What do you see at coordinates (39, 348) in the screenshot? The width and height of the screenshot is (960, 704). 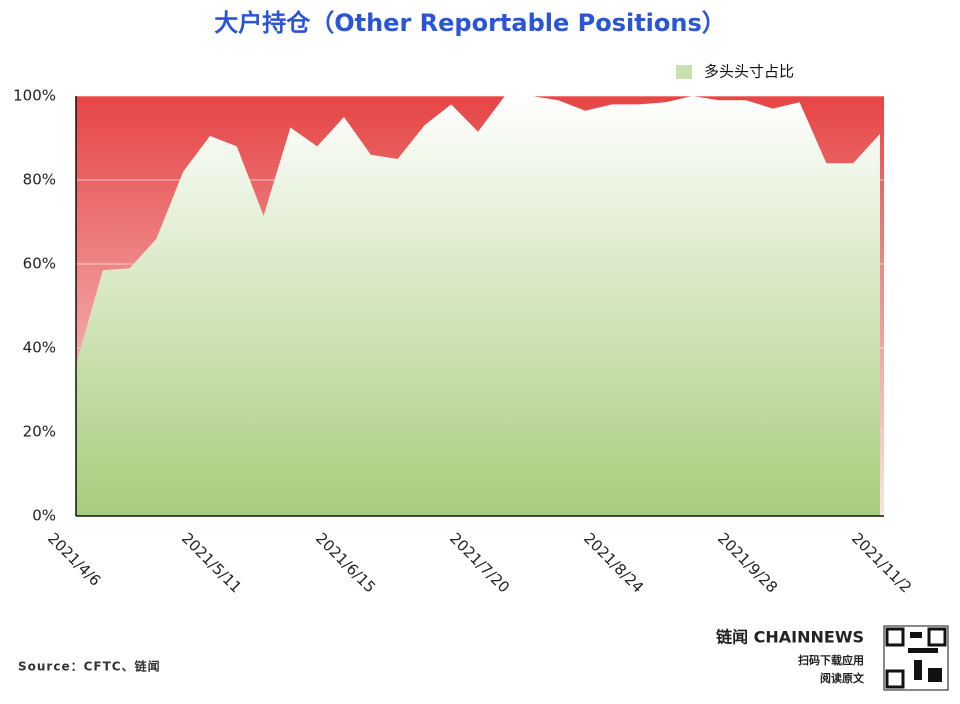 I see `y-tick-label: 40%` at bounding box center [39, 348].